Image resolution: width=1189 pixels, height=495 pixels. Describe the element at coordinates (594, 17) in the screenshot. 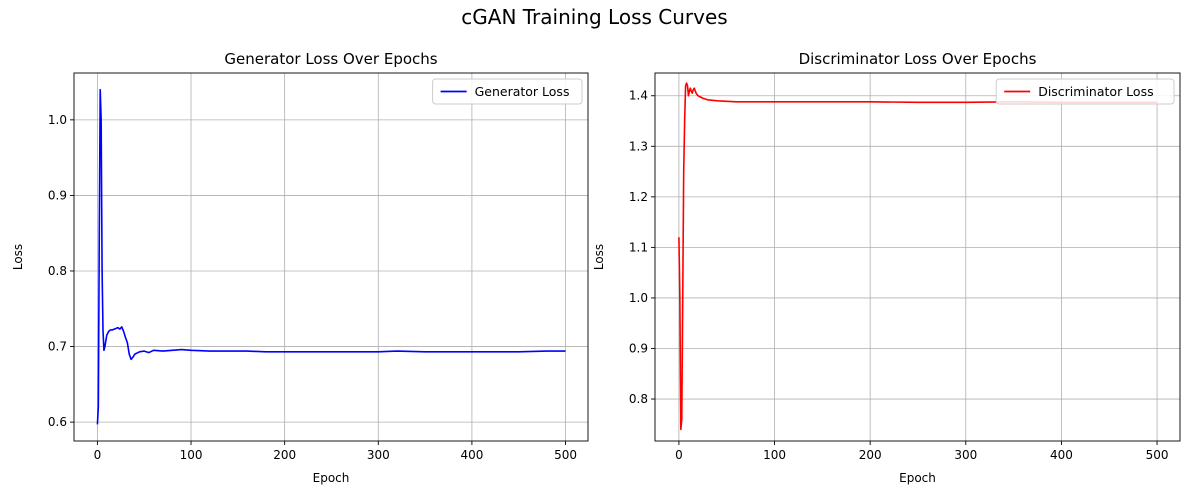

I see `figure-suptitle: cGAN Training Loss Curves` at that location.